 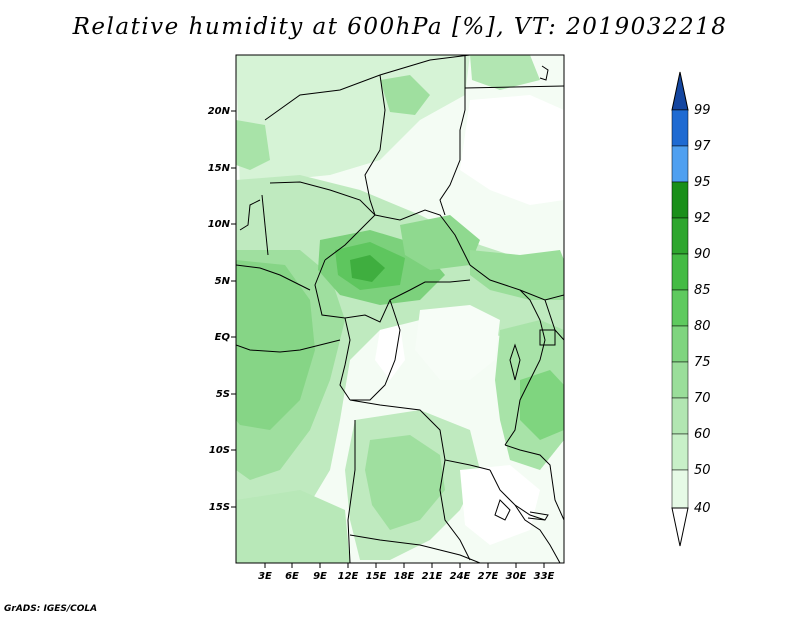 I want to click on lon-label: 27E, so click(x=488, y=576).